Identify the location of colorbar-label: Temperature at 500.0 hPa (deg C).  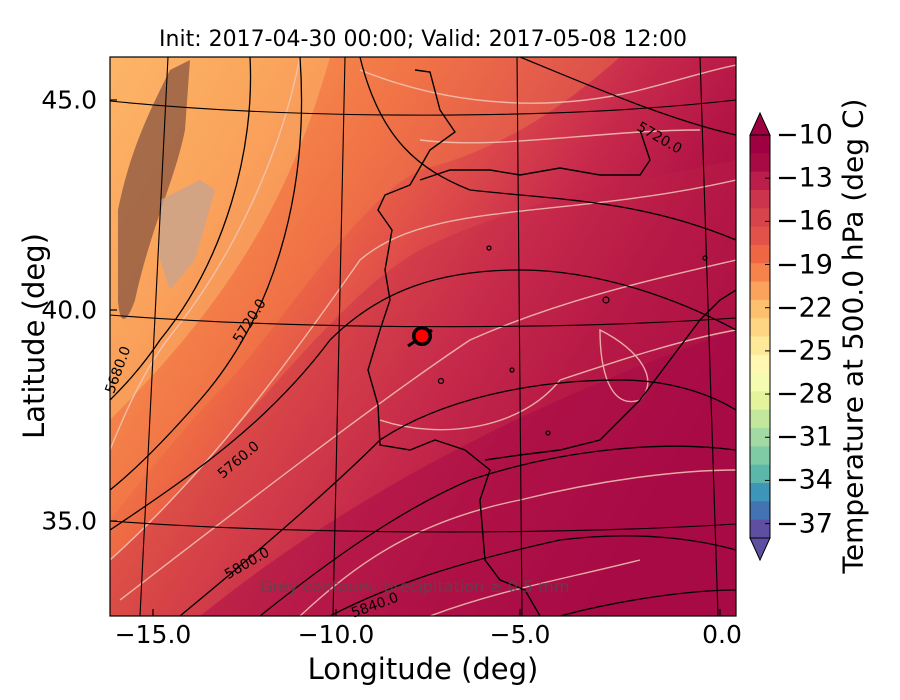
(853, 336).